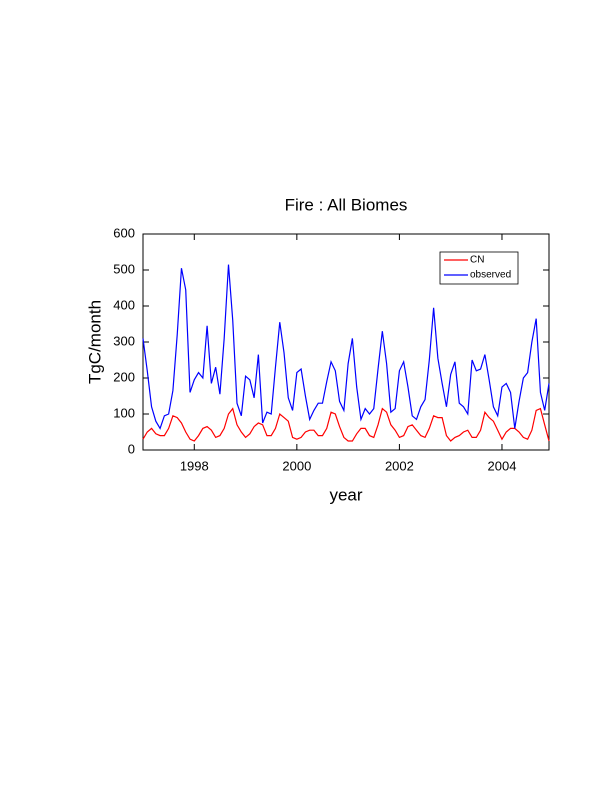 The height and width of the screenshot is (792, 612). I want to click on legend-box, so click(479, 268).